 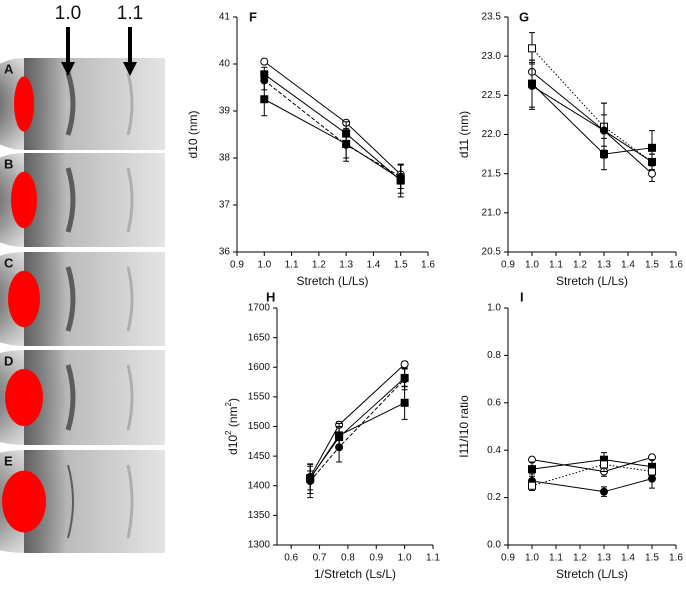 What do you see at coordinates (259, 308) in the screenshot?
I see `y-tick-label: 1700` at bounding box center [259, 308].